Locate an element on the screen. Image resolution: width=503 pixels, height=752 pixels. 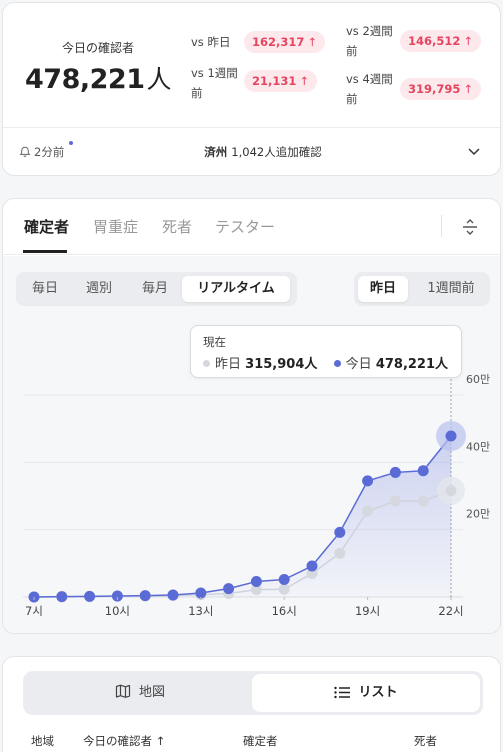
period-selector: 毎日 週別 毎月 リアルタイム is located at coordinates (156, 289).